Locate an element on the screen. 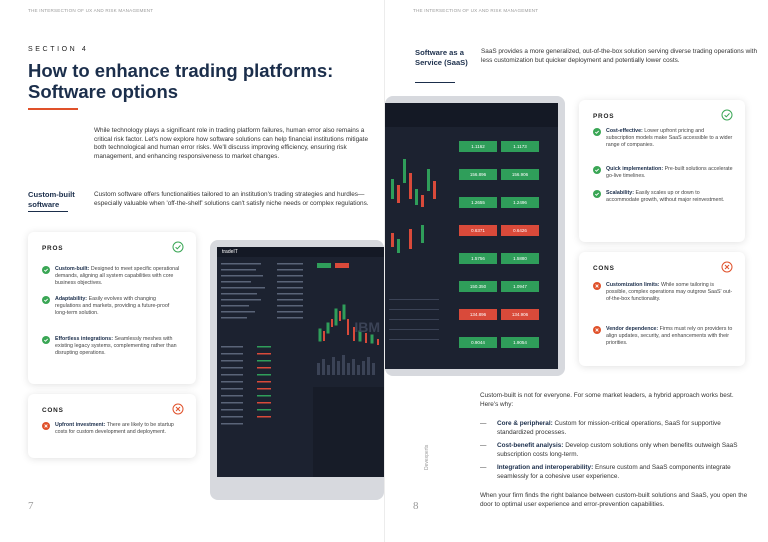  watchlist-panel is located at coordinates (263, 397).